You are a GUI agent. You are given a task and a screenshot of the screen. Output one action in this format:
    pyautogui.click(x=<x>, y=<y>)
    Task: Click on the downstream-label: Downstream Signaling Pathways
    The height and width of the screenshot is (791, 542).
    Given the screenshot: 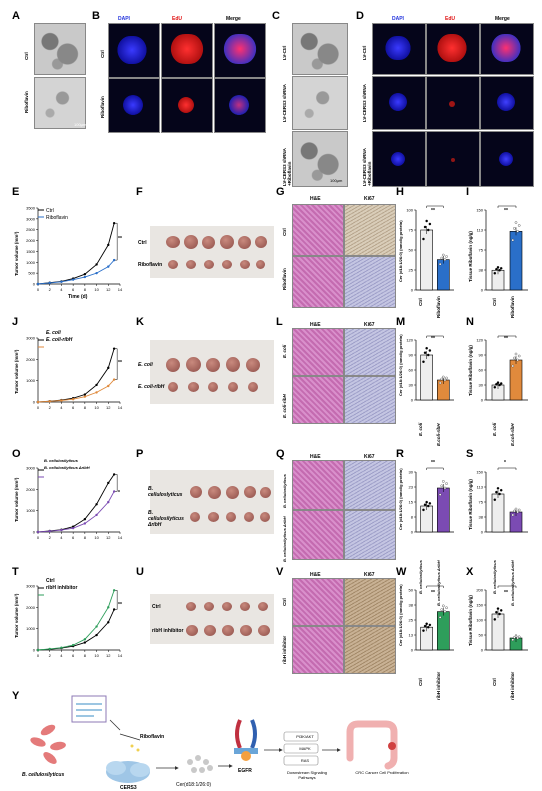 What is the action you would take?
    pyautogui.click(x=307, y=775)
    